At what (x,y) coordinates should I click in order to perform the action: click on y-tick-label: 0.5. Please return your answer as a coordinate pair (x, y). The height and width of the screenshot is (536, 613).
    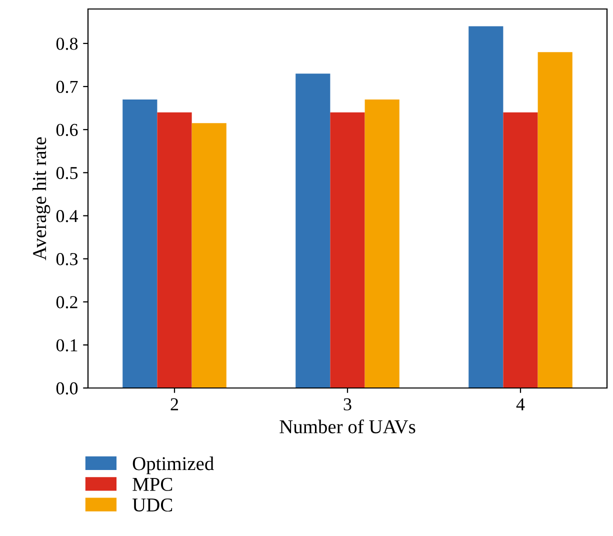
    Looking at the image, I should click on (67, 173).